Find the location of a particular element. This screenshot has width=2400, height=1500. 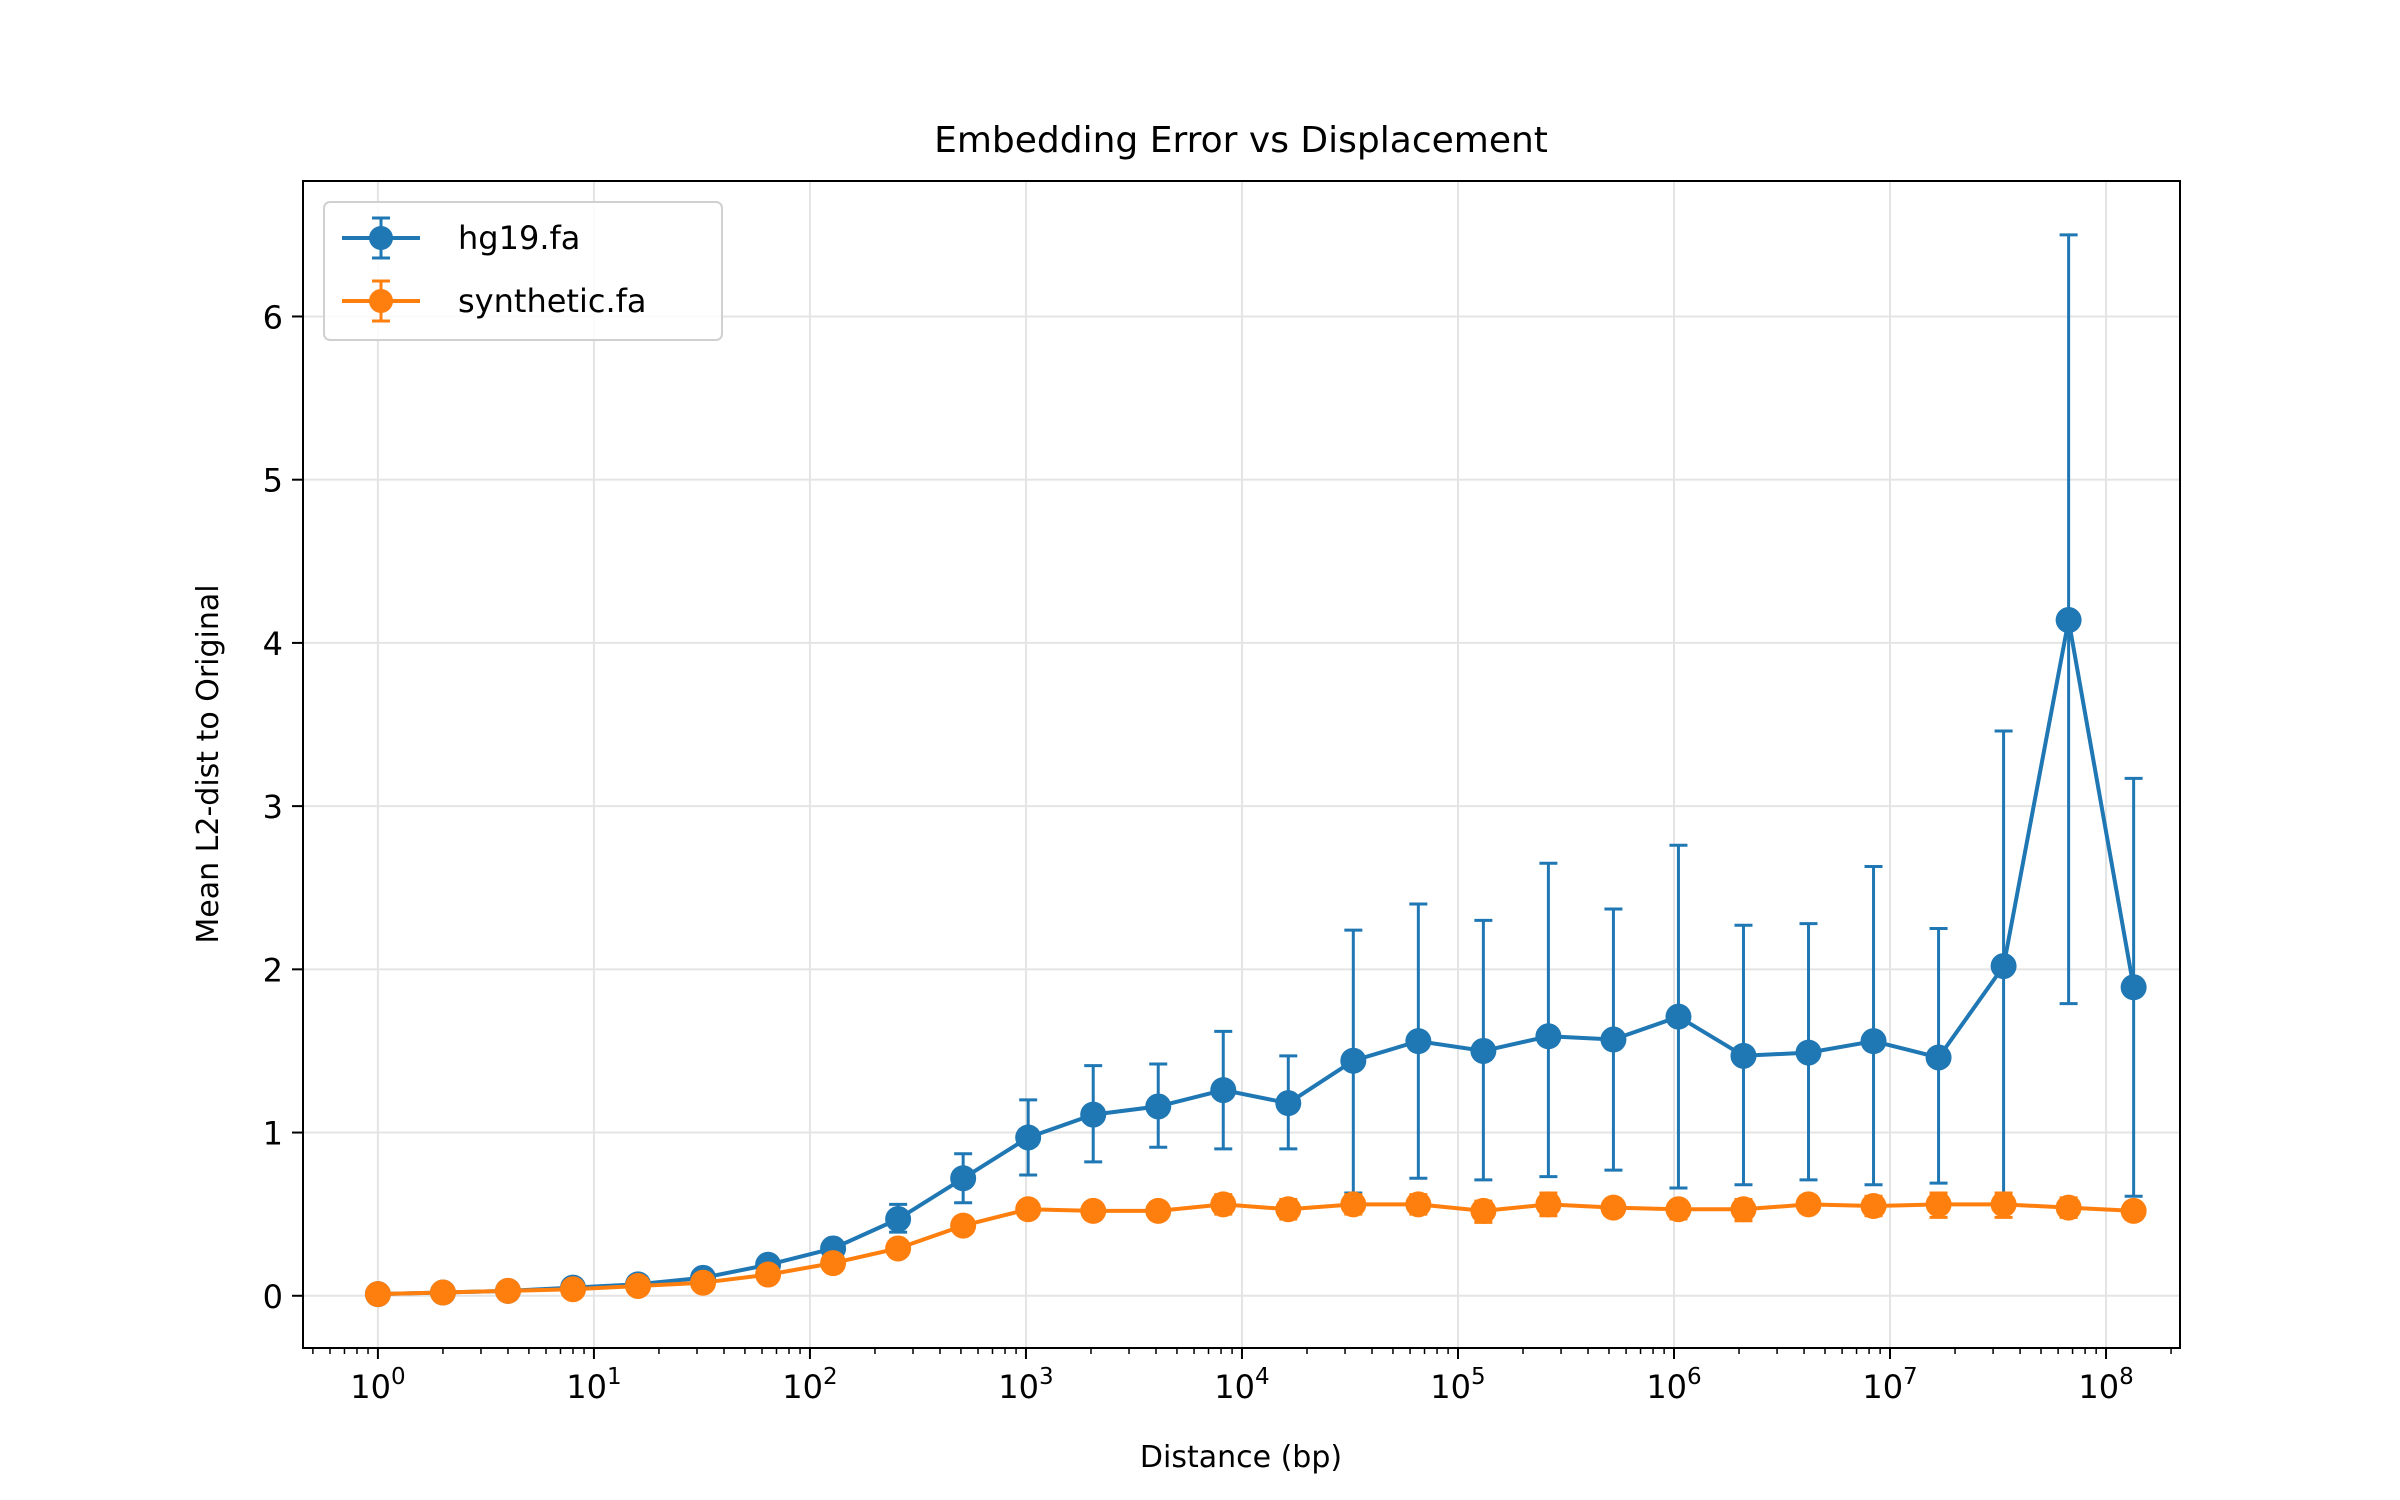

x-tick-label: 10¹ is located at coordinates (593, 1385).